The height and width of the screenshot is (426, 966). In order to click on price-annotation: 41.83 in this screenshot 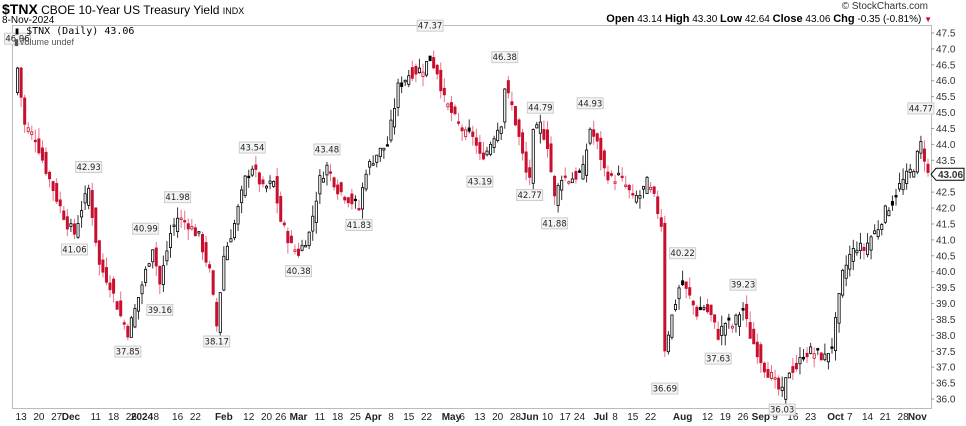, I will do `click(359, 224)`.